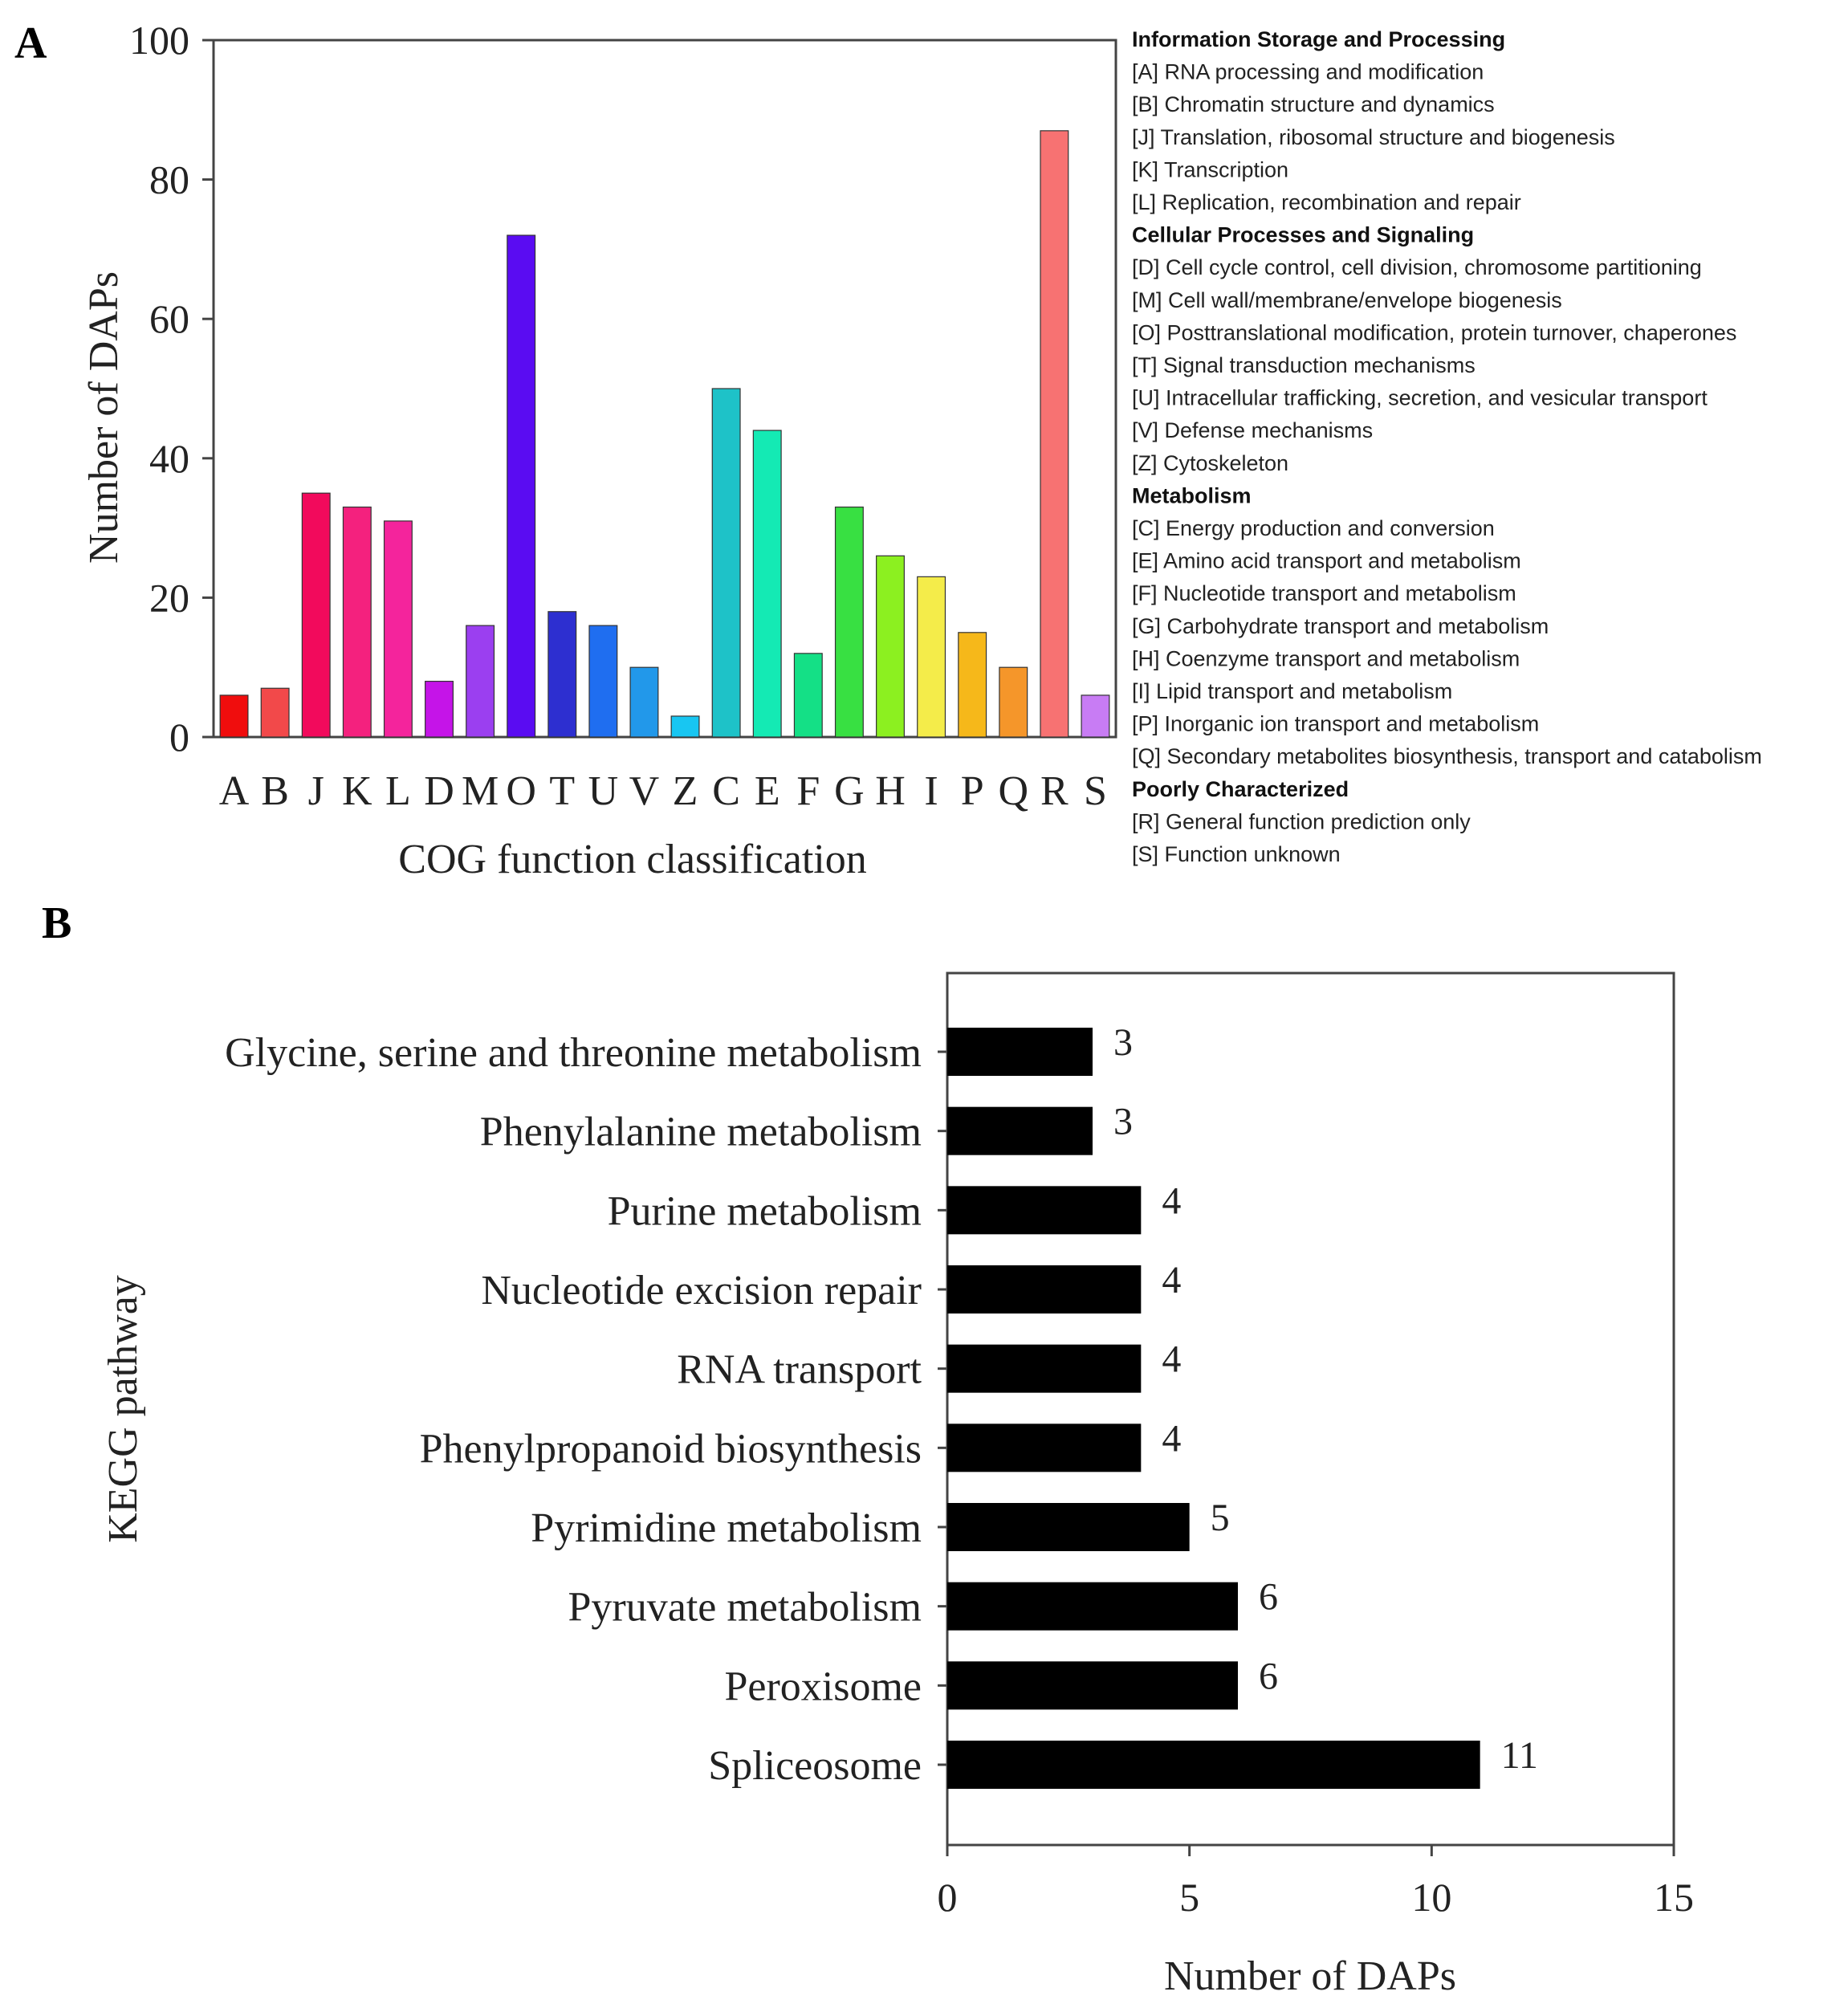  I want to click on x-category-label: E, so click(767, 791).